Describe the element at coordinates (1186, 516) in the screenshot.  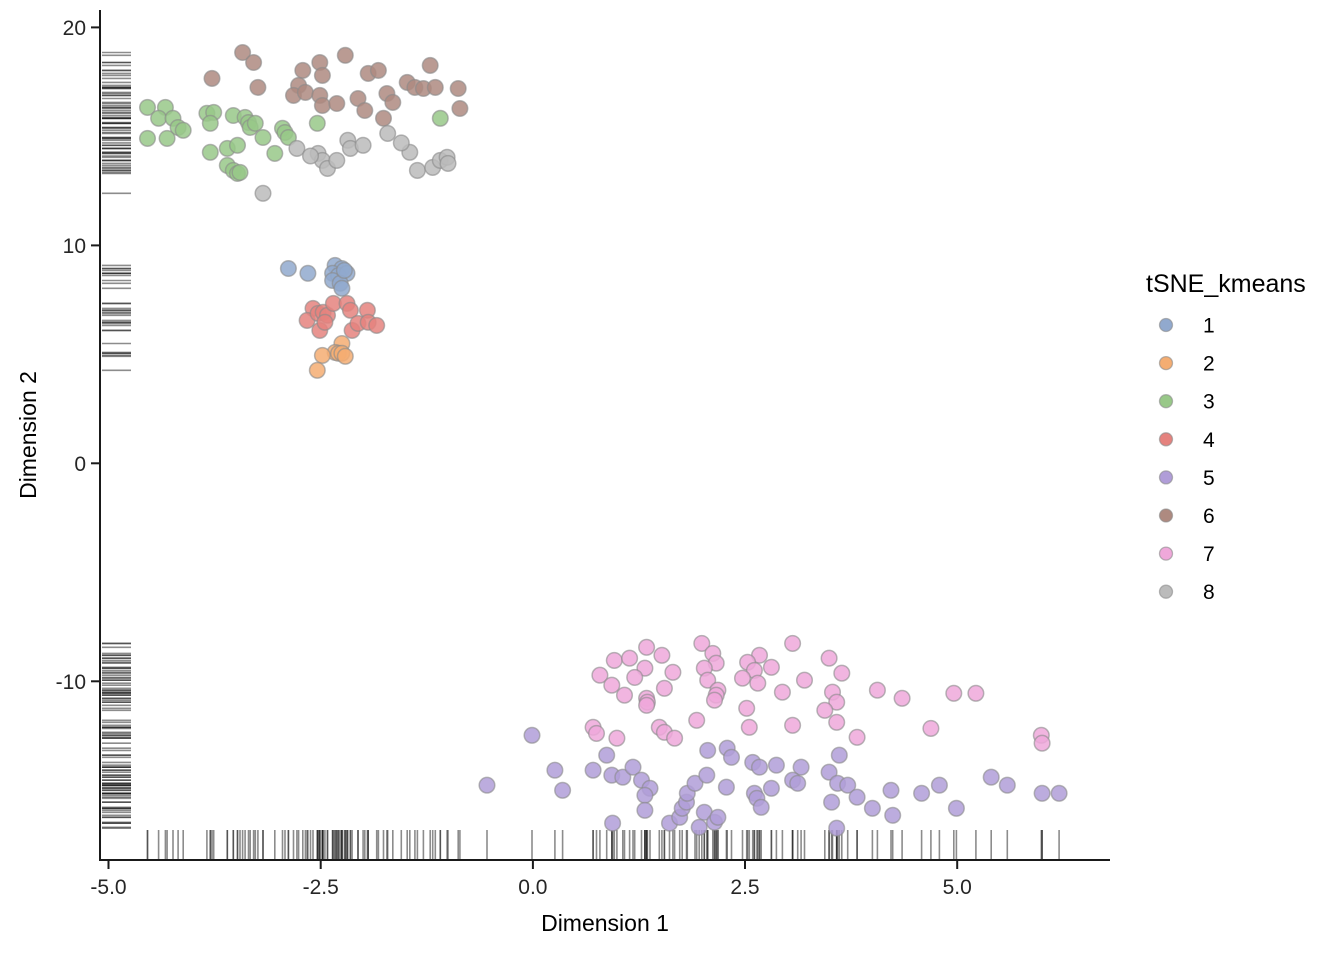
I see `legend-item-6: 6` at that location.